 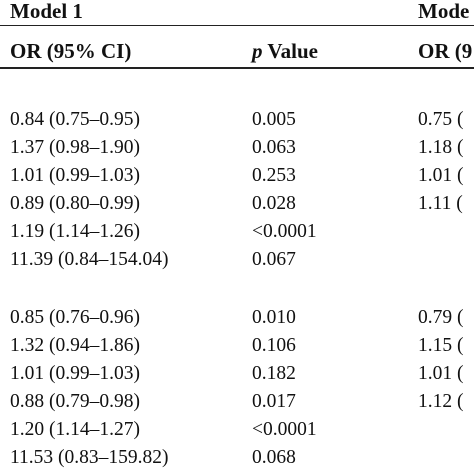 I want to click on p-value-cell: 0.253, so click(x=274, y=175).